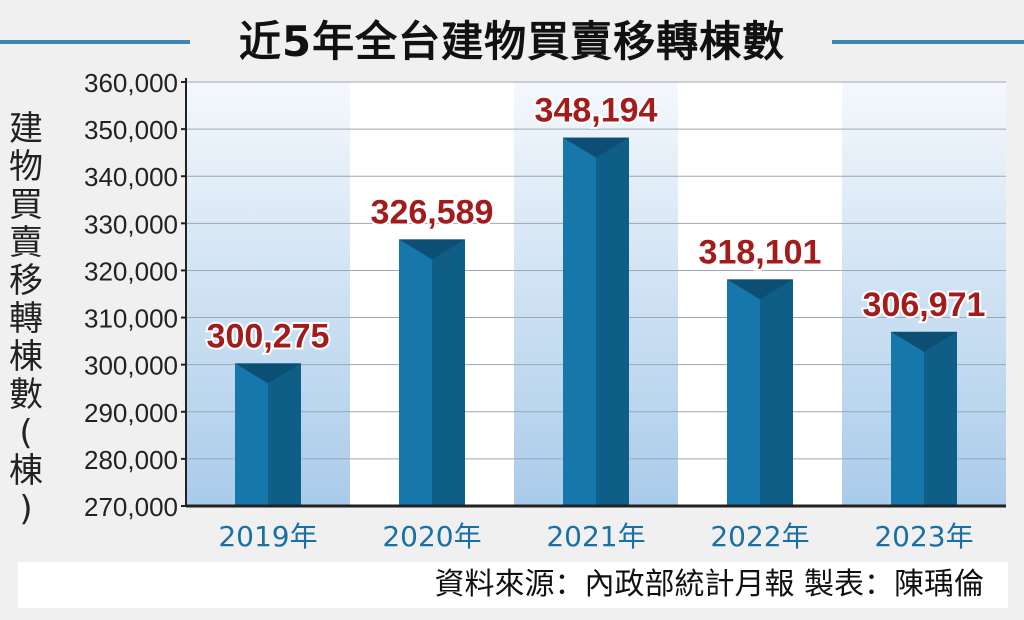 Image resolution: width=1024 pixels, height=620 pixels. Describe the element at coordinates (759, 536) in the screenshot. I see `x-tick-label: 2022年` at that location.